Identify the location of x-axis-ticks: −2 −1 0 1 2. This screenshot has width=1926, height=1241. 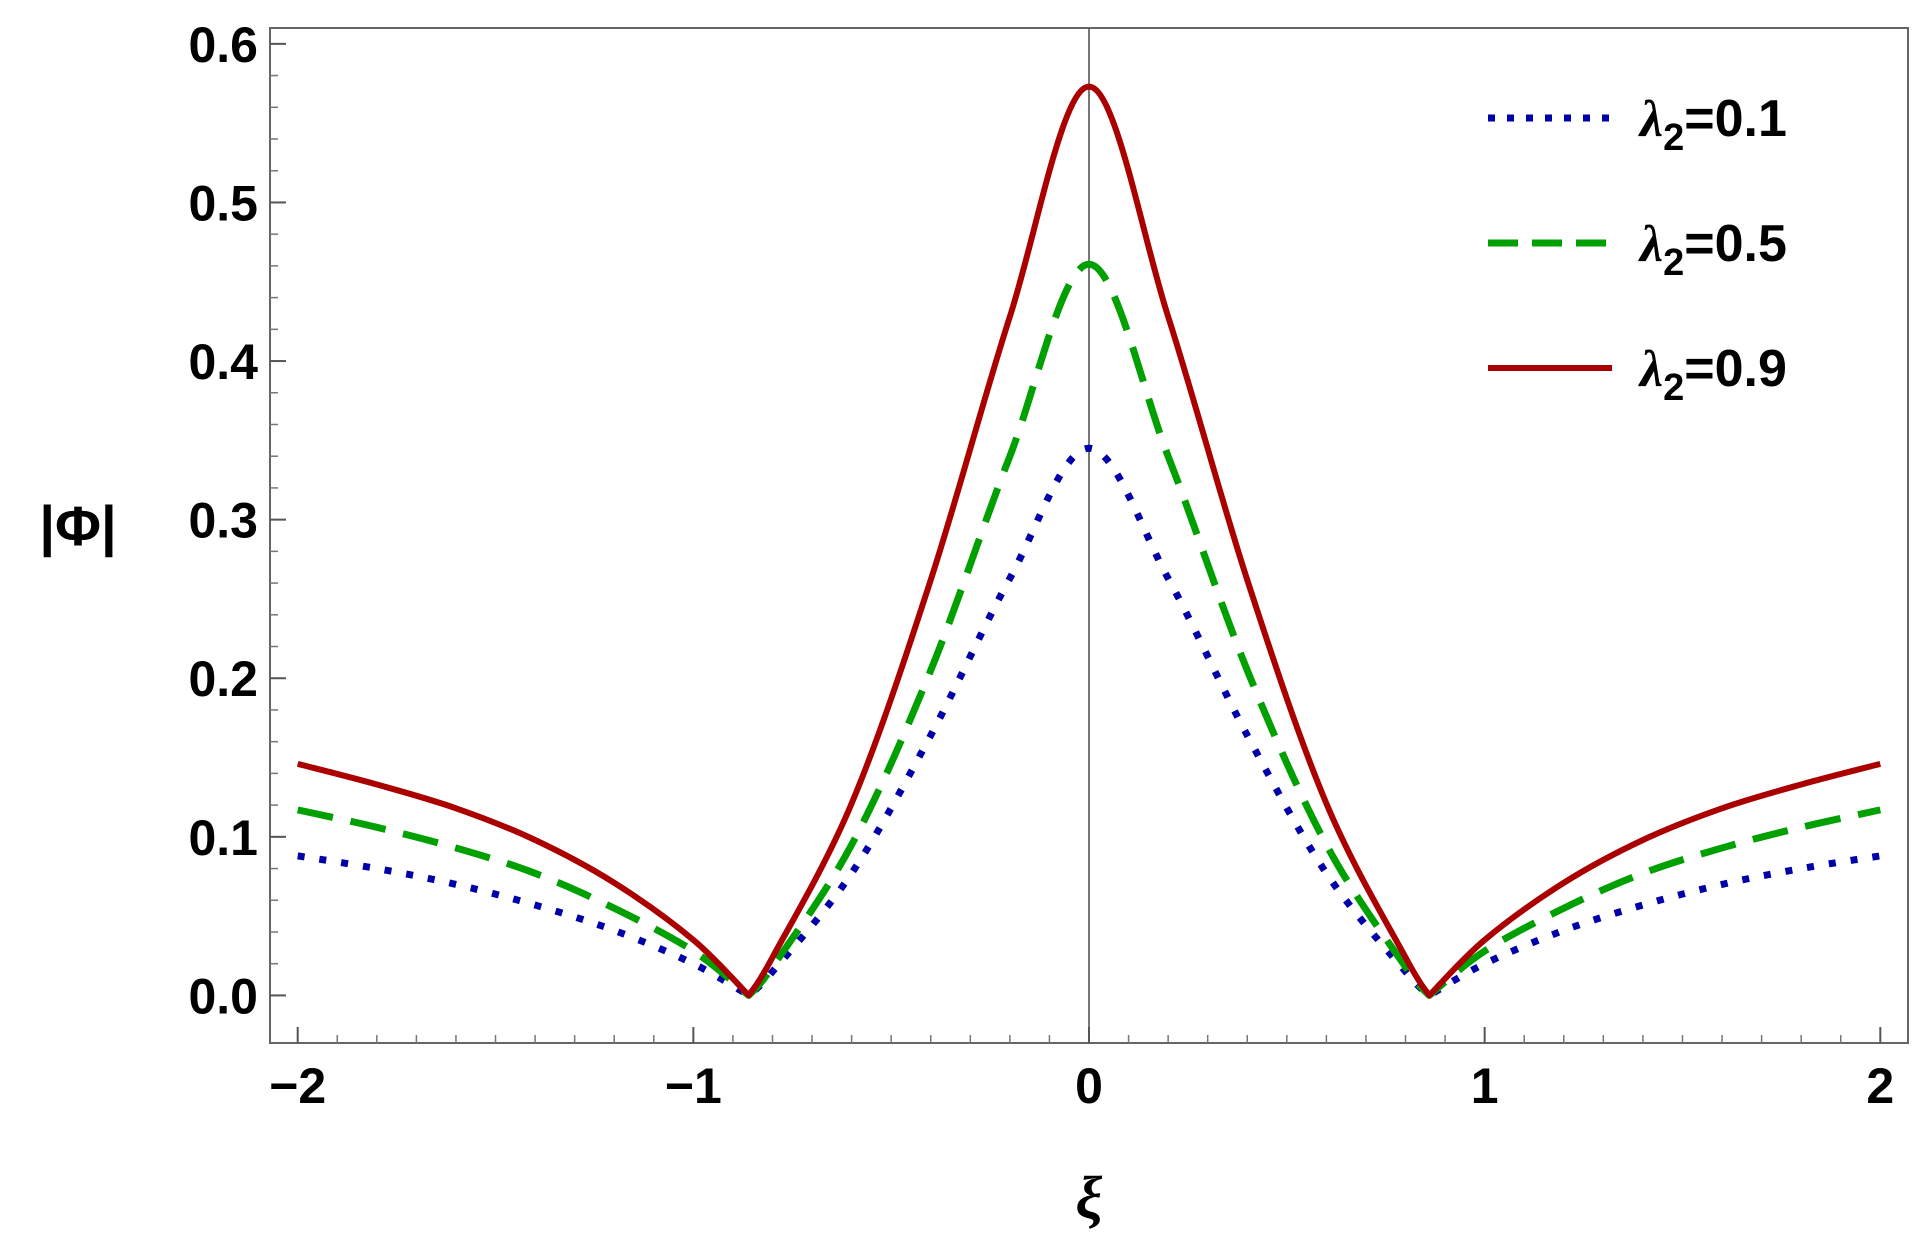
(1081, 1070).